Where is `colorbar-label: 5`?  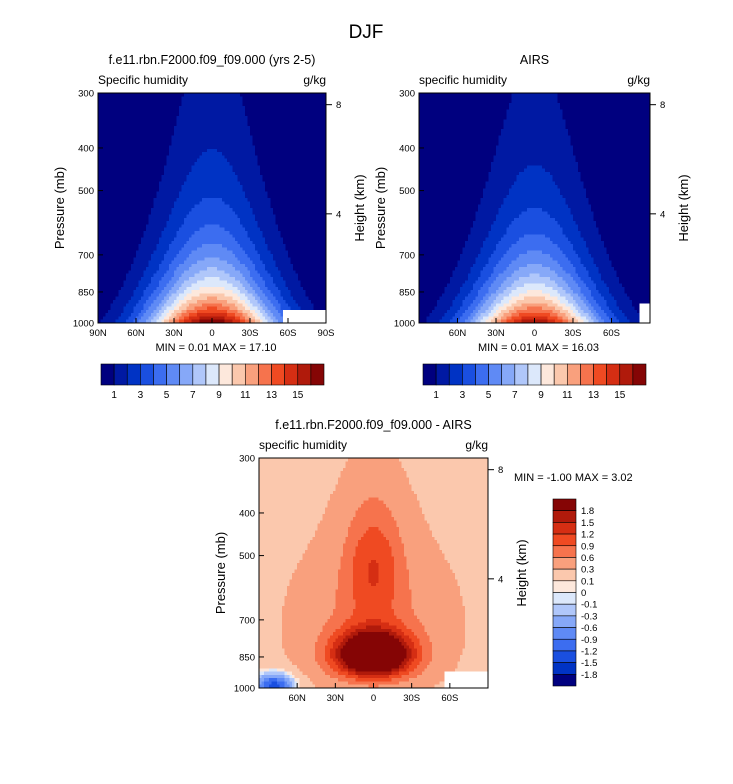
colorbar-label: 5 is located at coordinates (167, 395).